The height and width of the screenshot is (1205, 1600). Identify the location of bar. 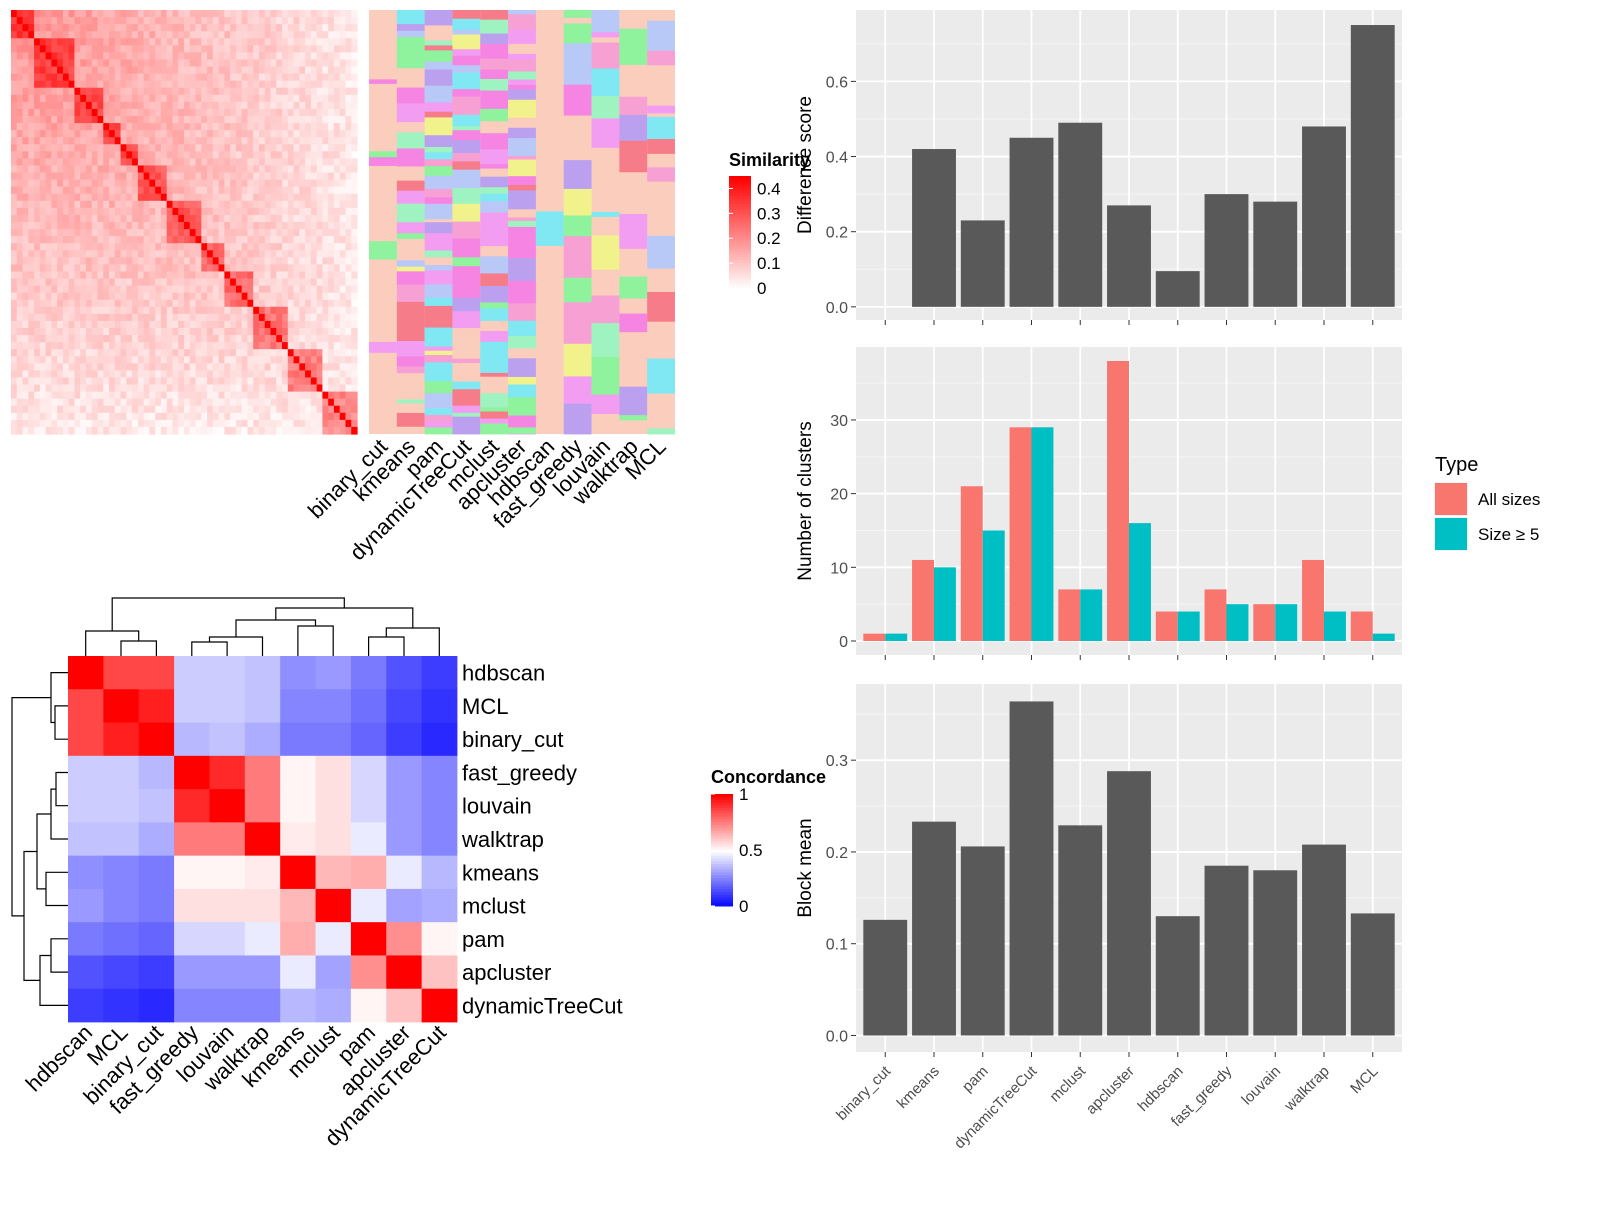
(1188, 626).